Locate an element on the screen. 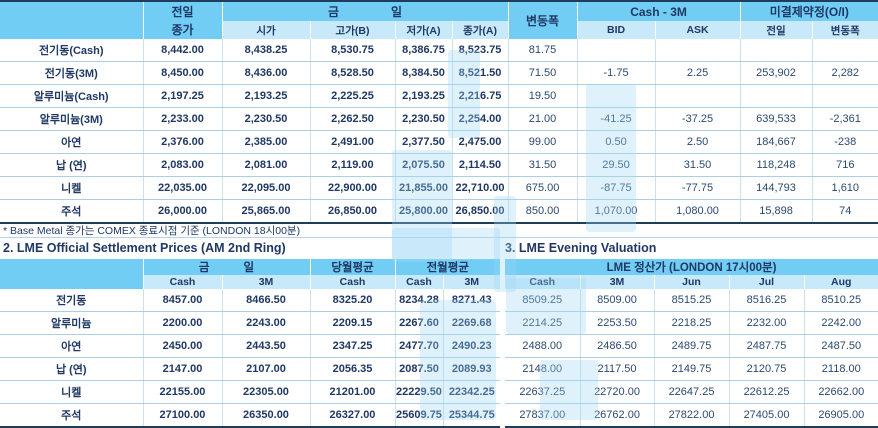  value-cell: 144,793 is located at coordinates (776, 188).